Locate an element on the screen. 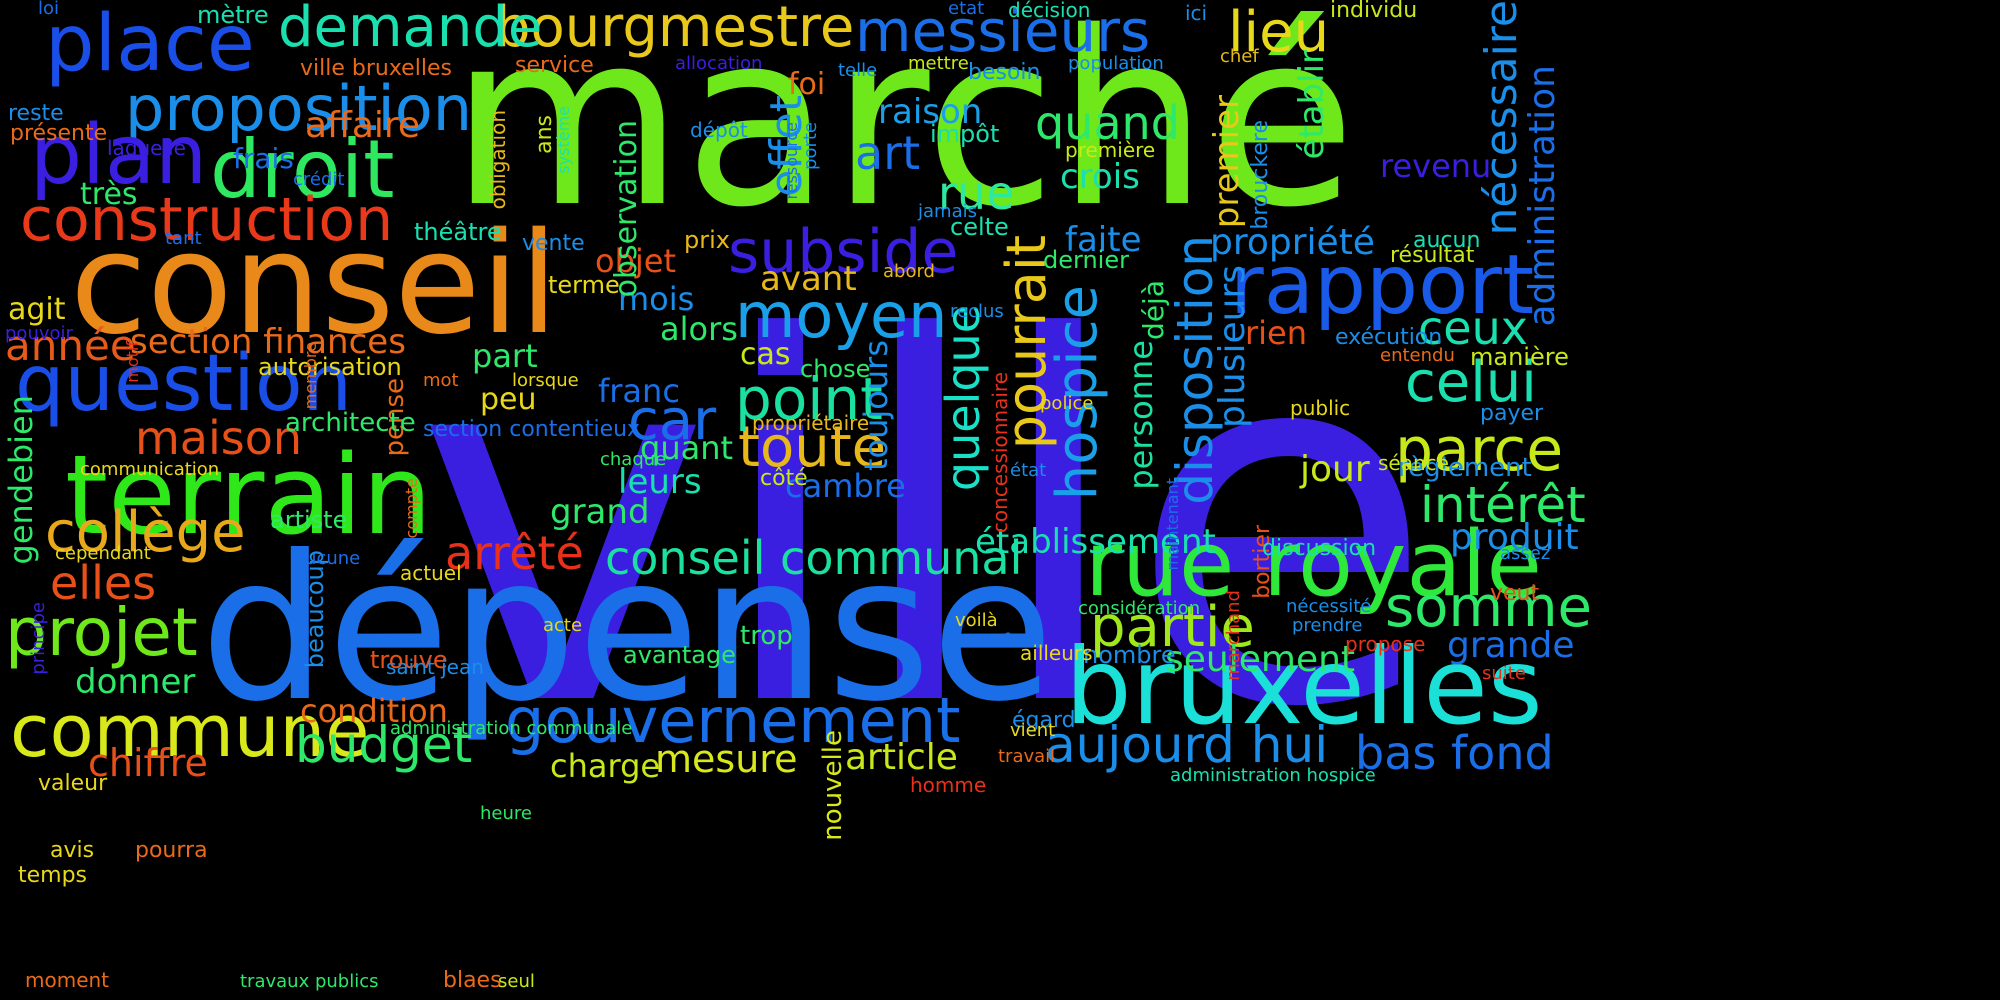 This screenshot has width=2000, height=1000. word-plan: plan is located at coordinates (119, 155).